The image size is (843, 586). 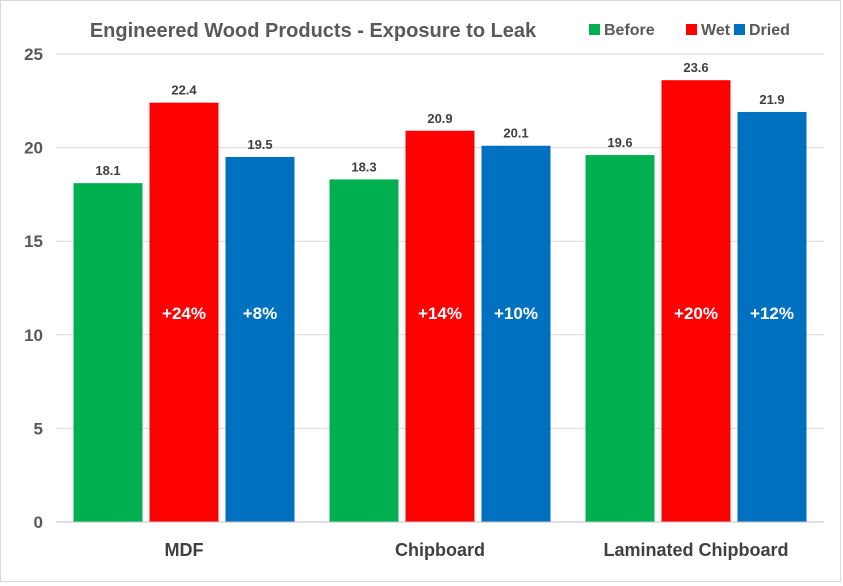 I want to click on y-tick-label: 25, so click(x=33, y=54).